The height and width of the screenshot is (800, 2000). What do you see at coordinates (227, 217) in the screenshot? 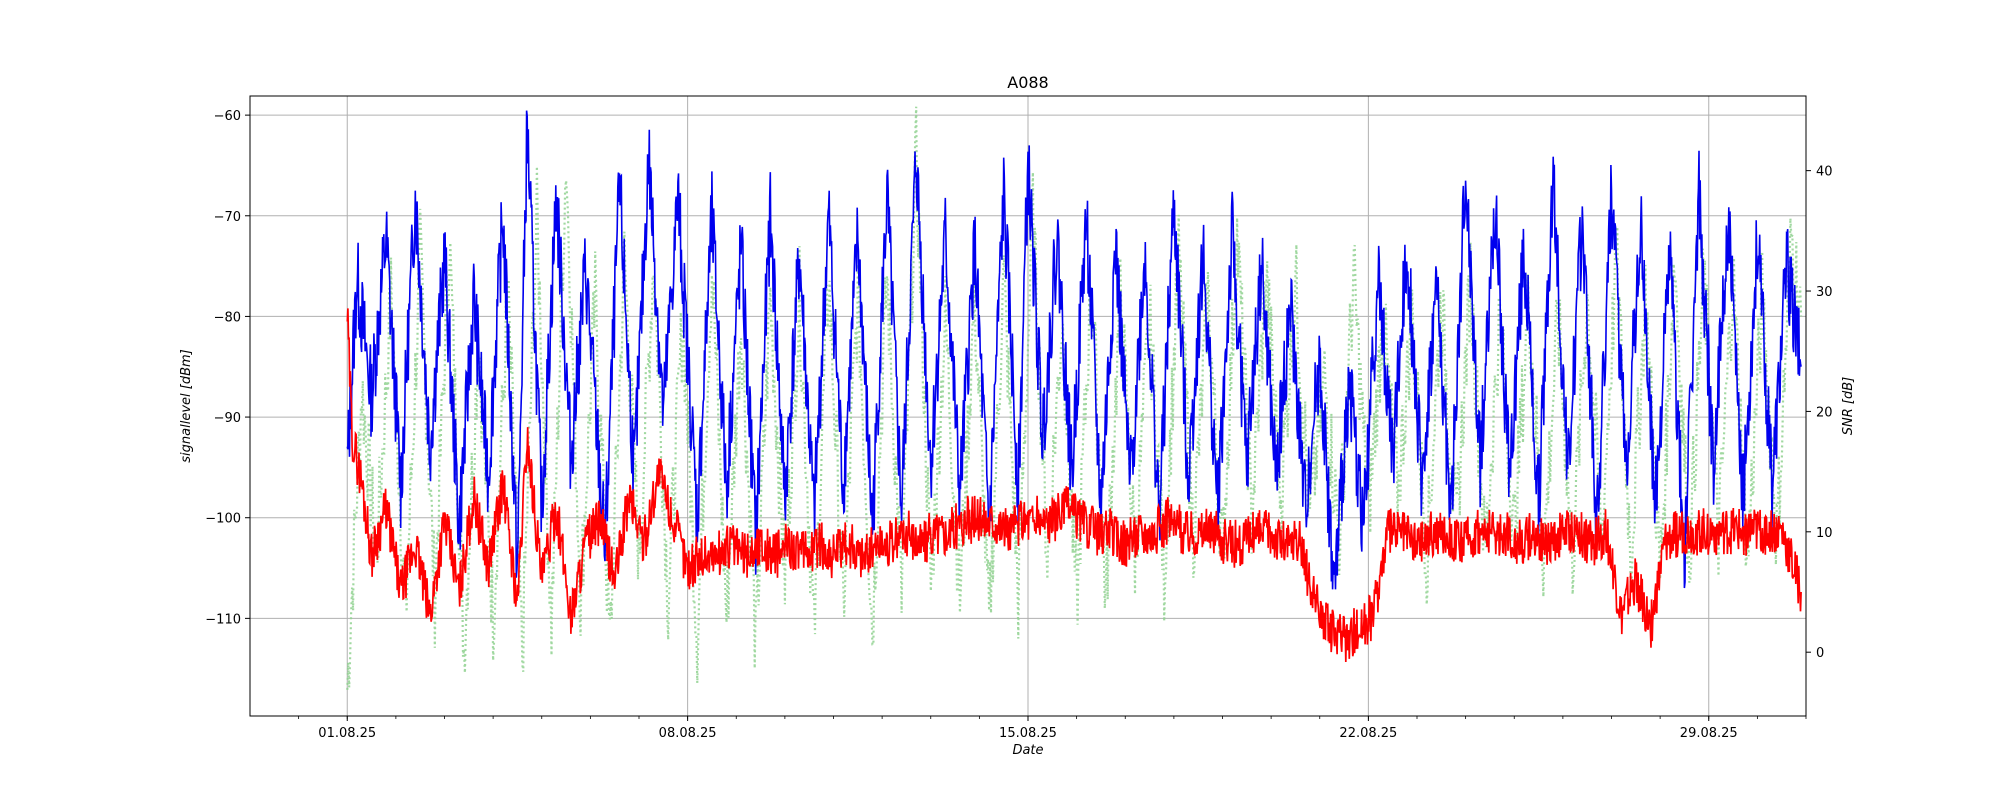
I see `y-left-tick-label: −70` at bounding box center [227, 217].